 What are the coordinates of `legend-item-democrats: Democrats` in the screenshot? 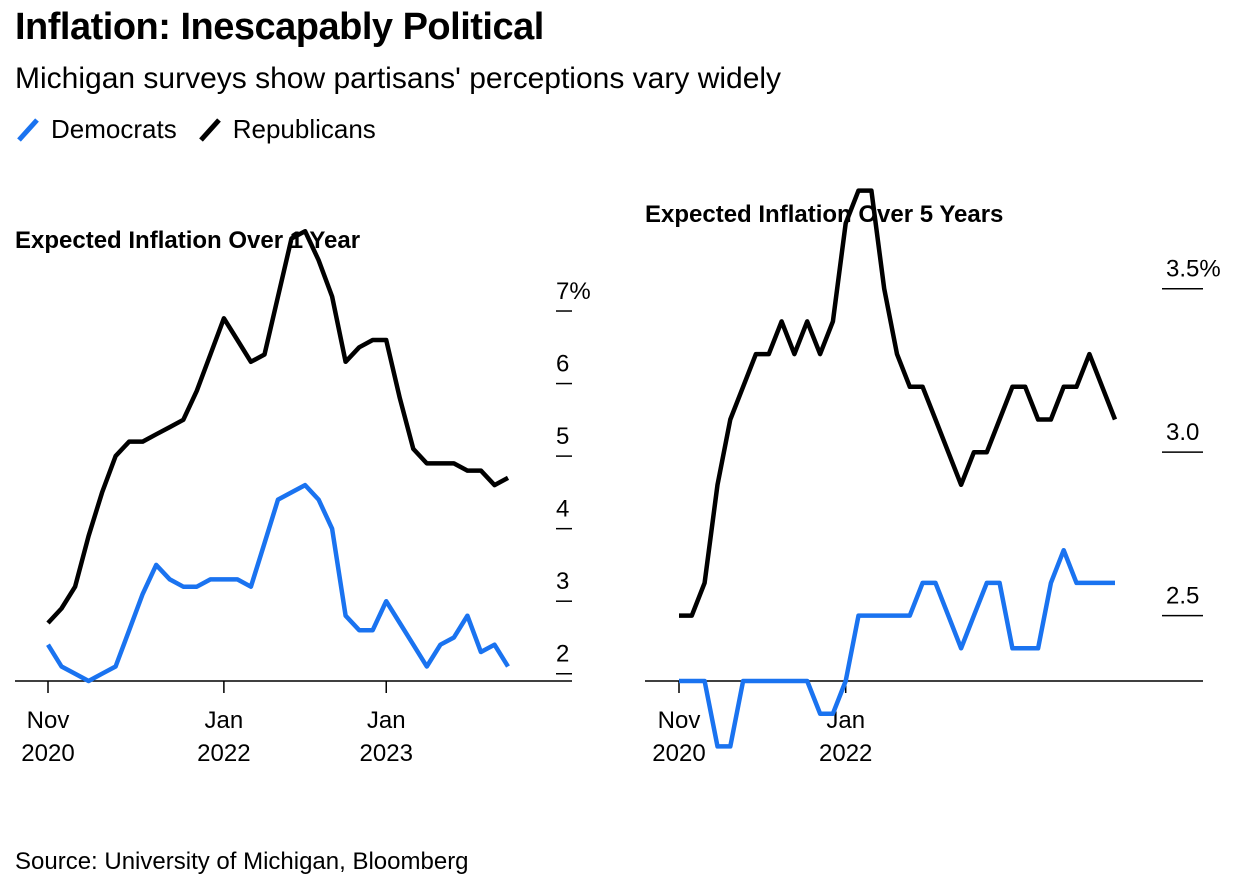 It's located at (96, 129).